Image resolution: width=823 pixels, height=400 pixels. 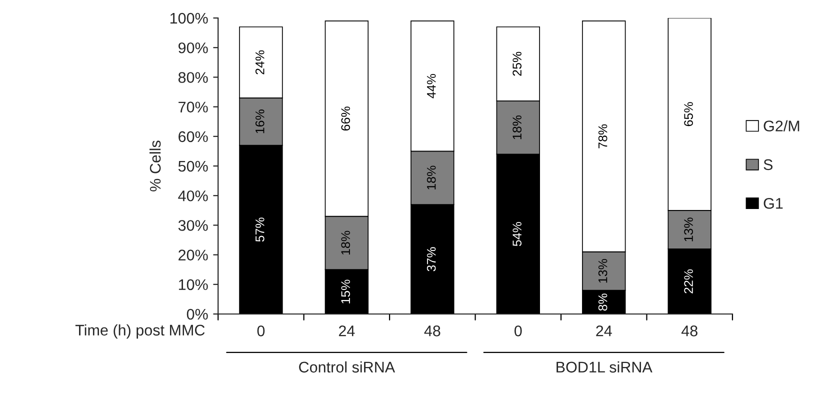 What do you see at coordinates (517, 64) in the screenshot?
I see `data-label: 25%` at bounding box center [517, 64].